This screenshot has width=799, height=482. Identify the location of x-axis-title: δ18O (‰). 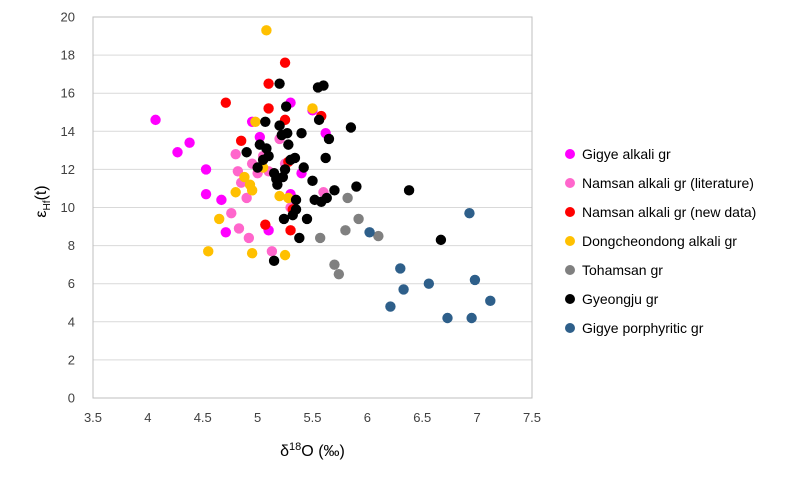
(312, 450).